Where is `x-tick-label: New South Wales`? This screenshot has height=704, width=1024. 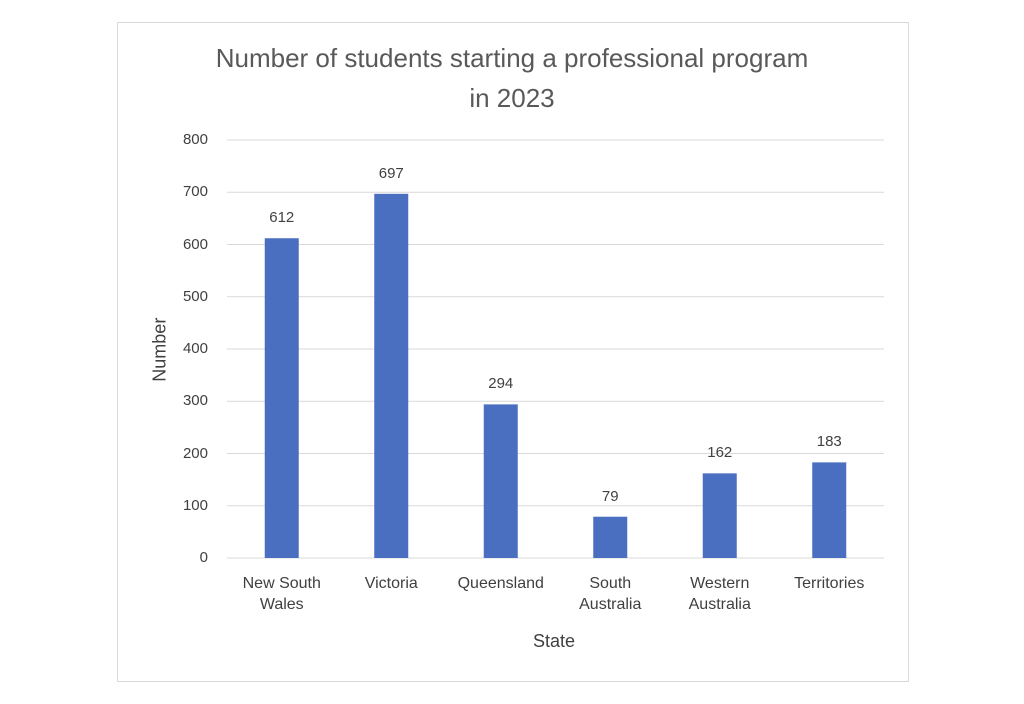 x-tick-label: New South Wales is located at coordinates (281, 594).